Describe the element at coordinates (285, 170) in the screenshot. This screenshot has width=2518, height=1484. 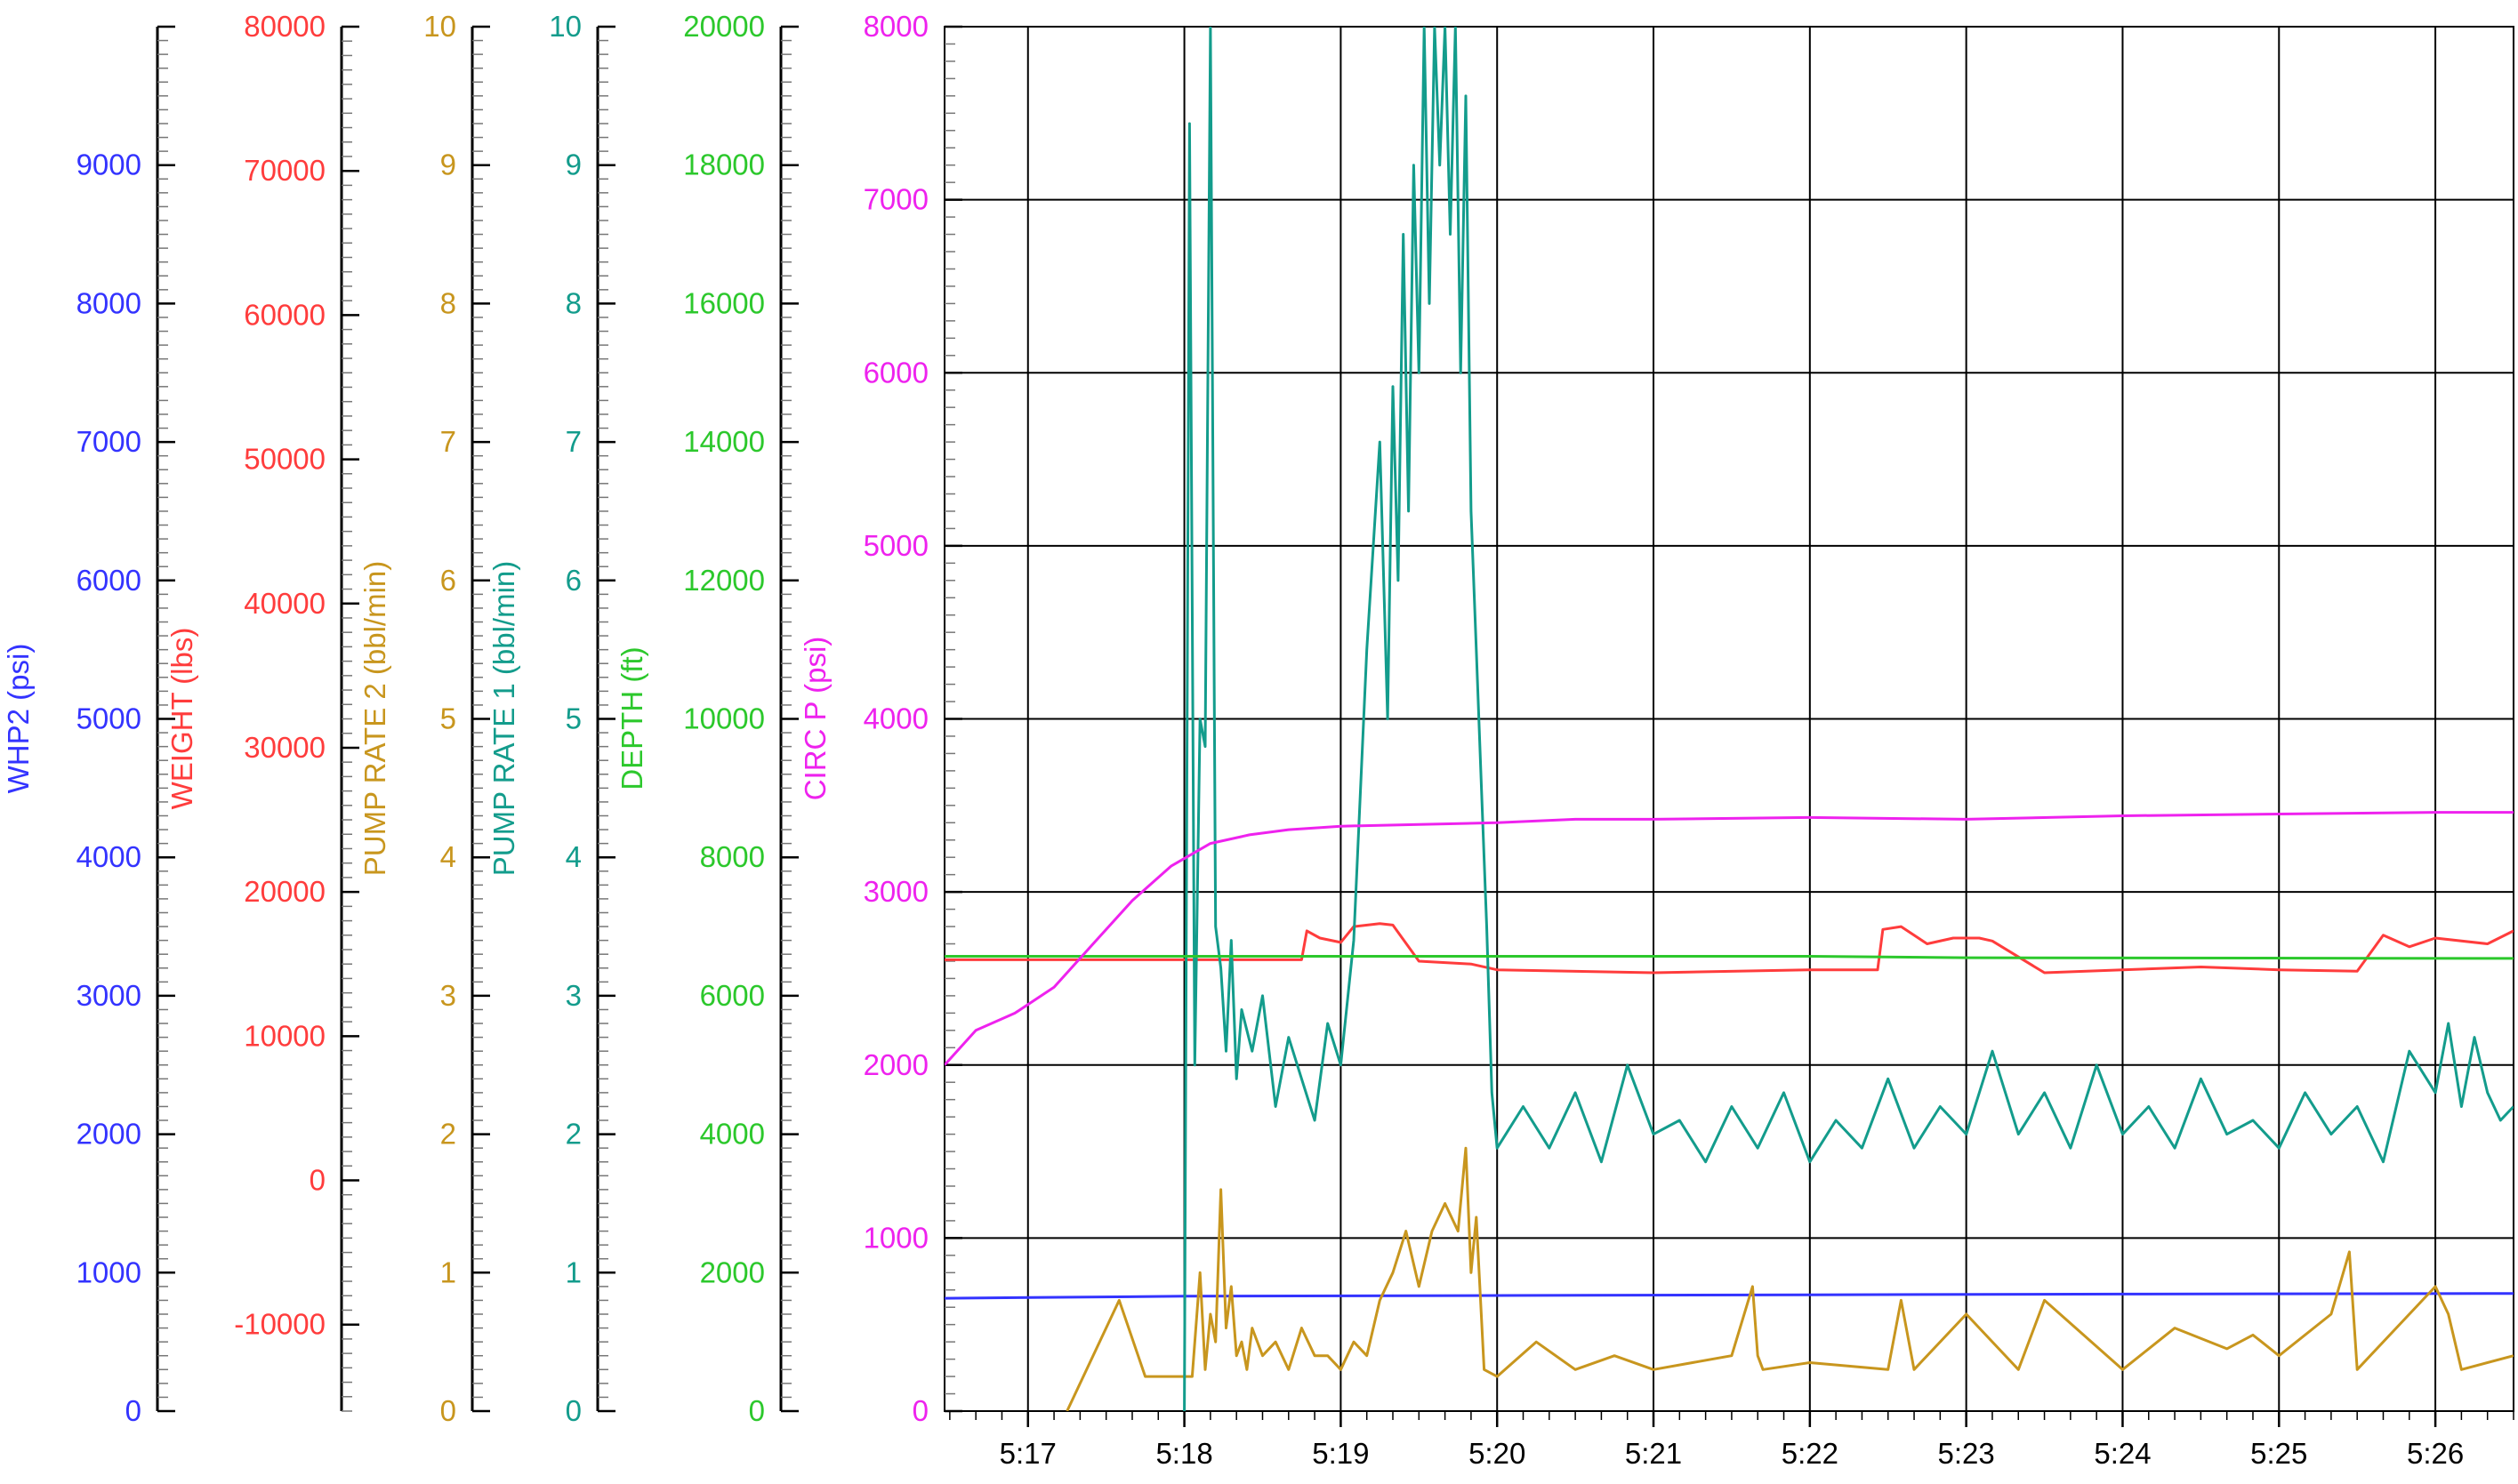
I see `tick-label: 70000` at that location.